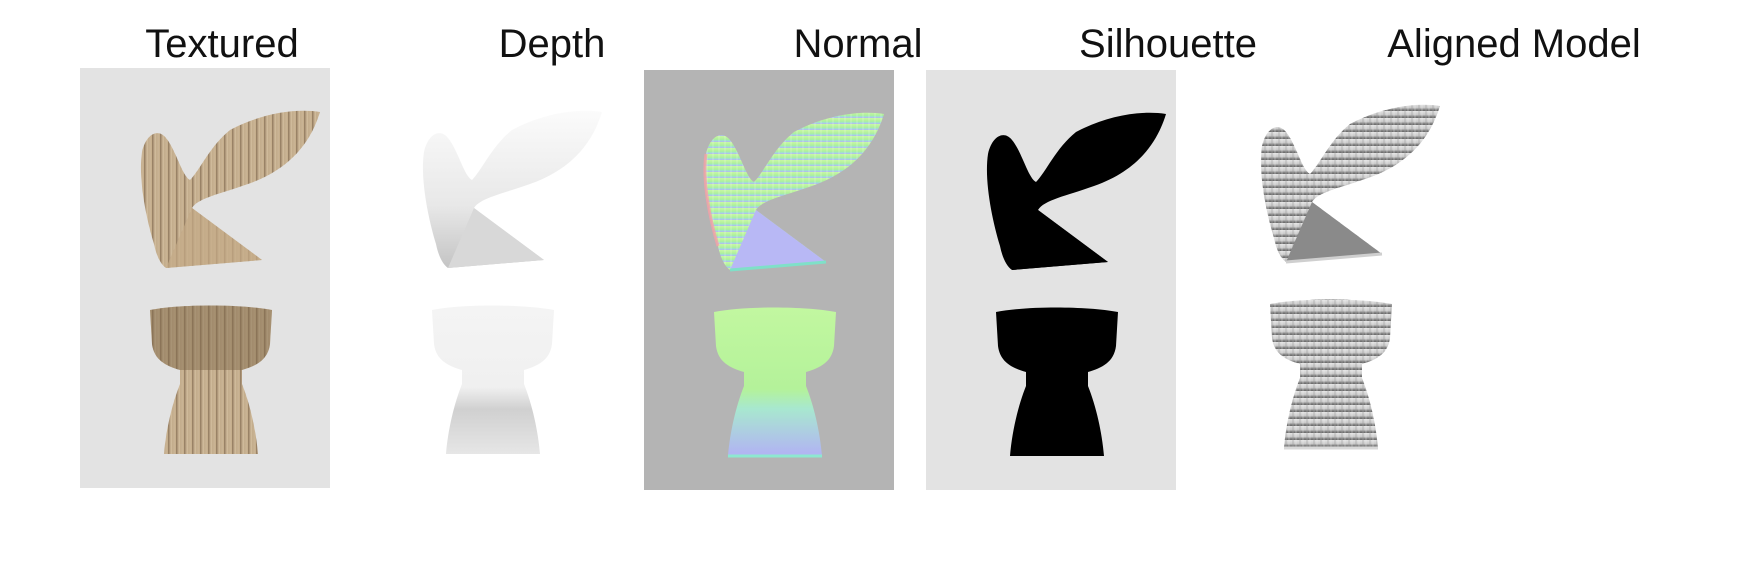  I want to click on column-title-textured: Textured, so click(222, 44).